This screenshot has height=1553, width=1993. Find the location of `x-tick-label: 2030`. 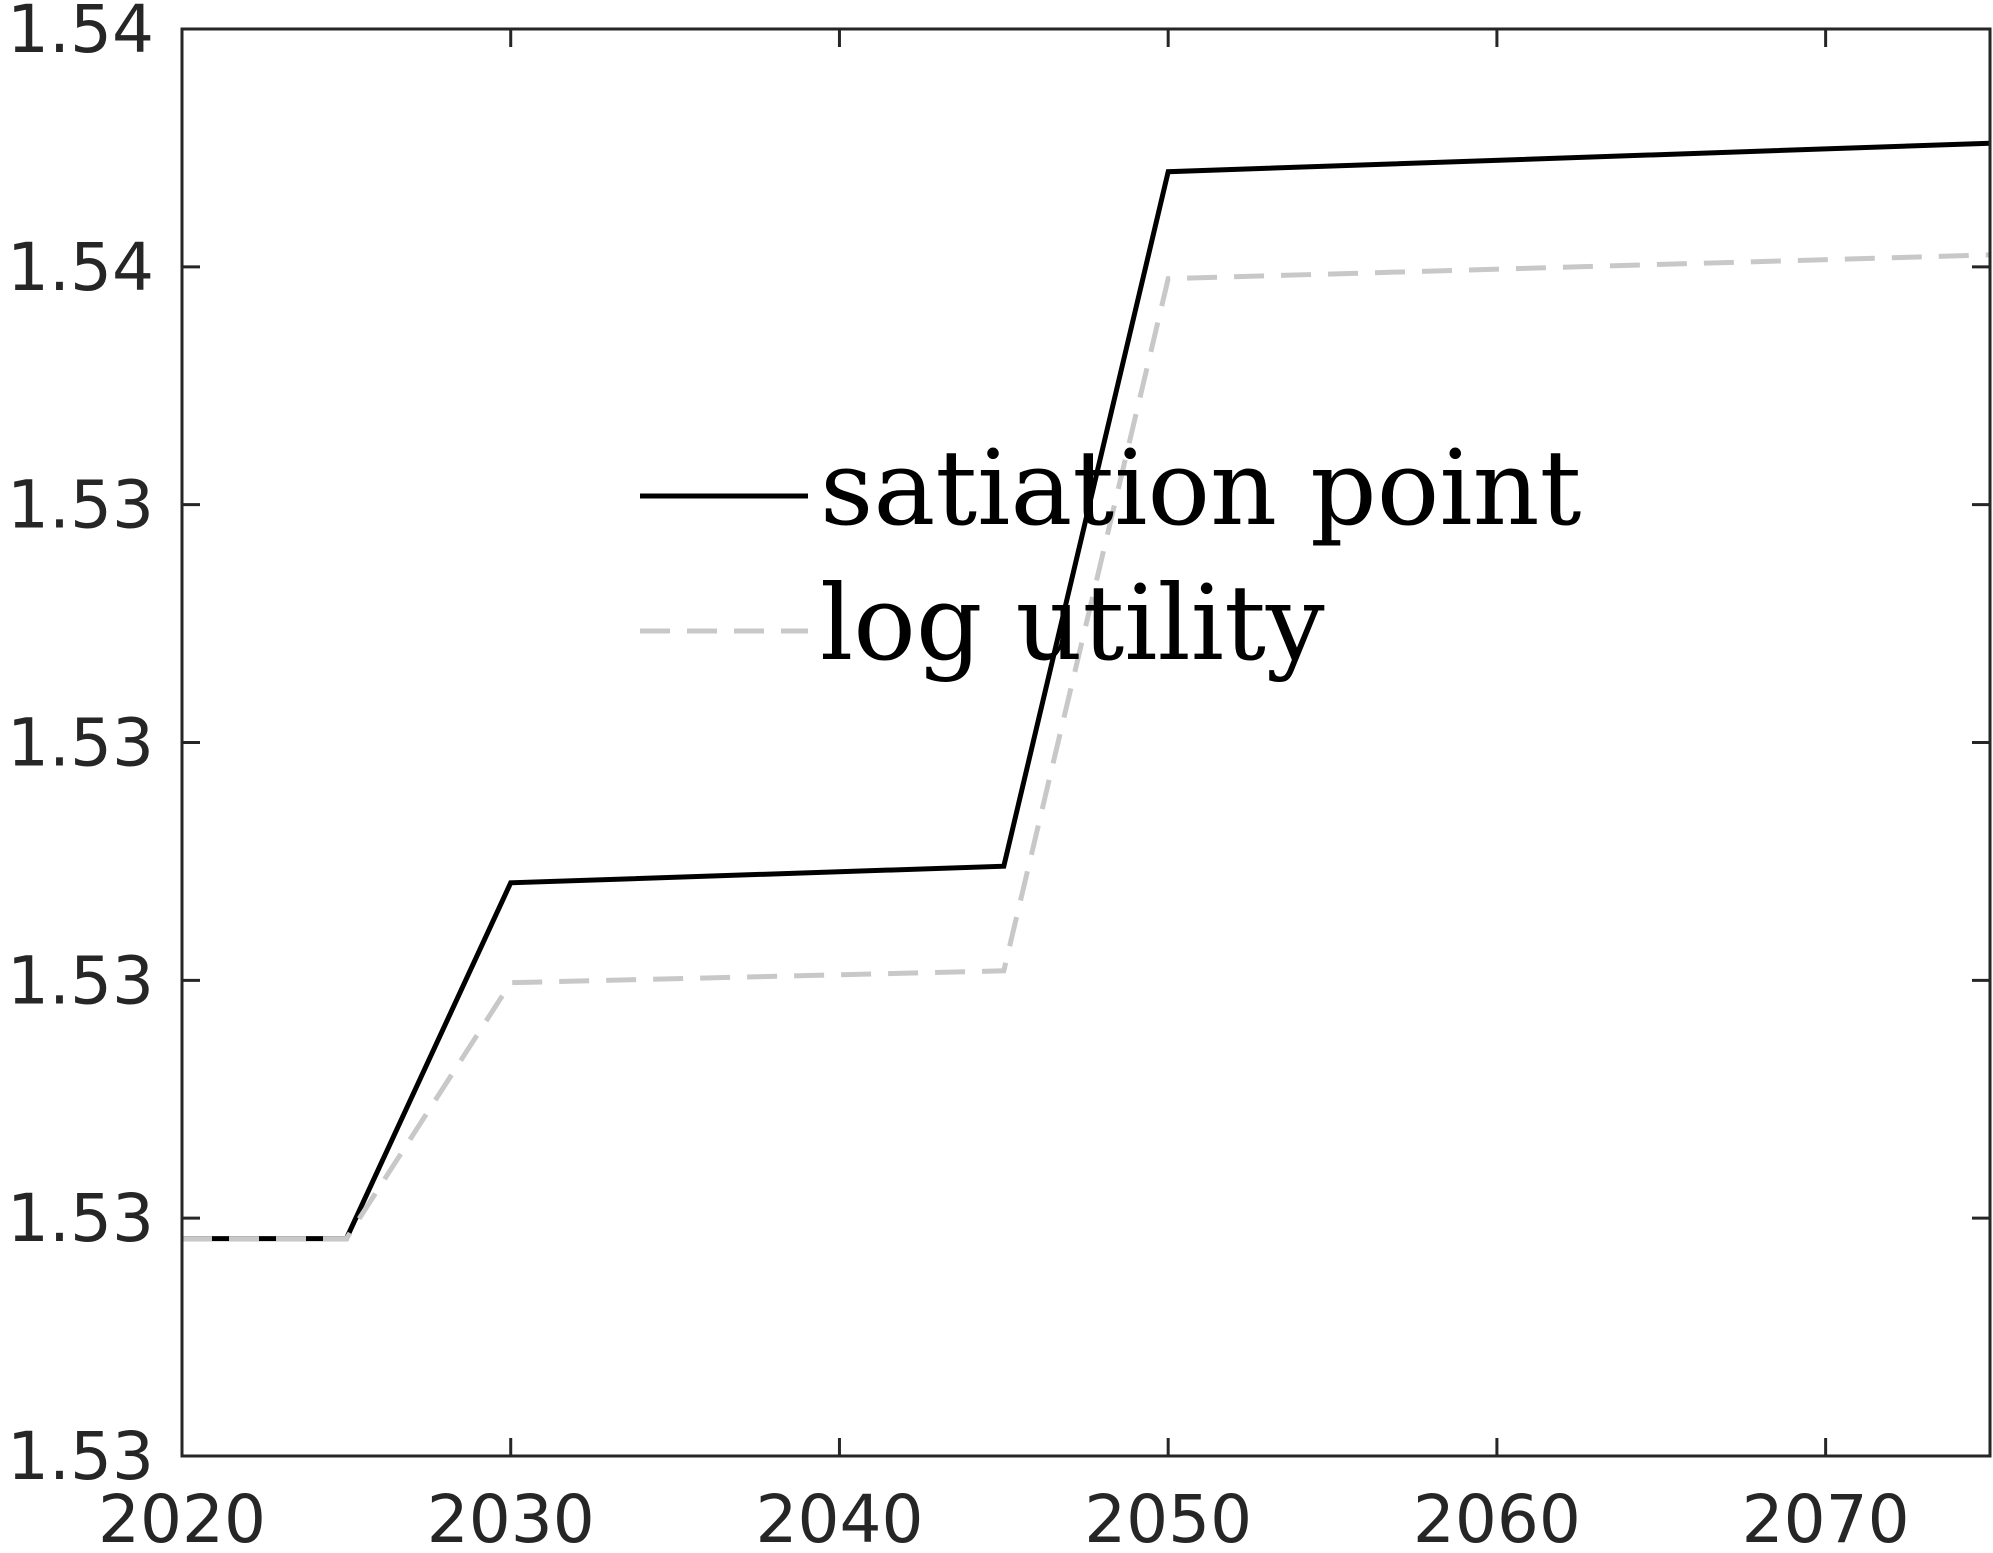

x-tick-label: 2030 is located at coordinates (511, 1517).